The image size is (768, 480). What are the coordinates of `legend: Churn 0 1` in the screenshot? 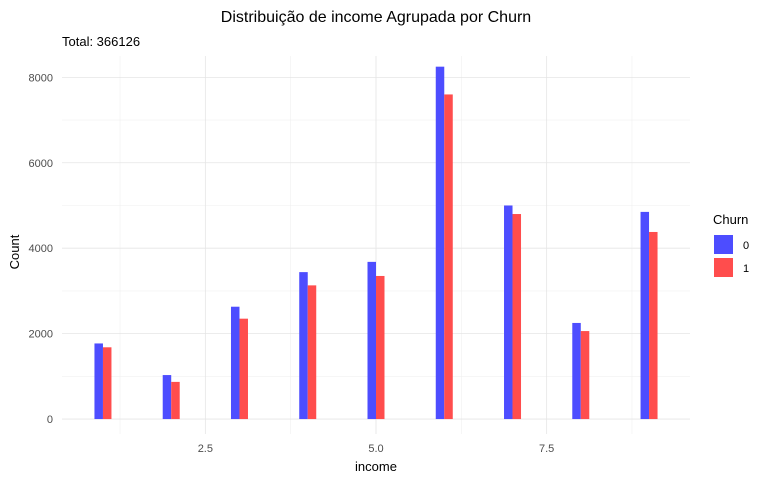 It's located at (731, 244).